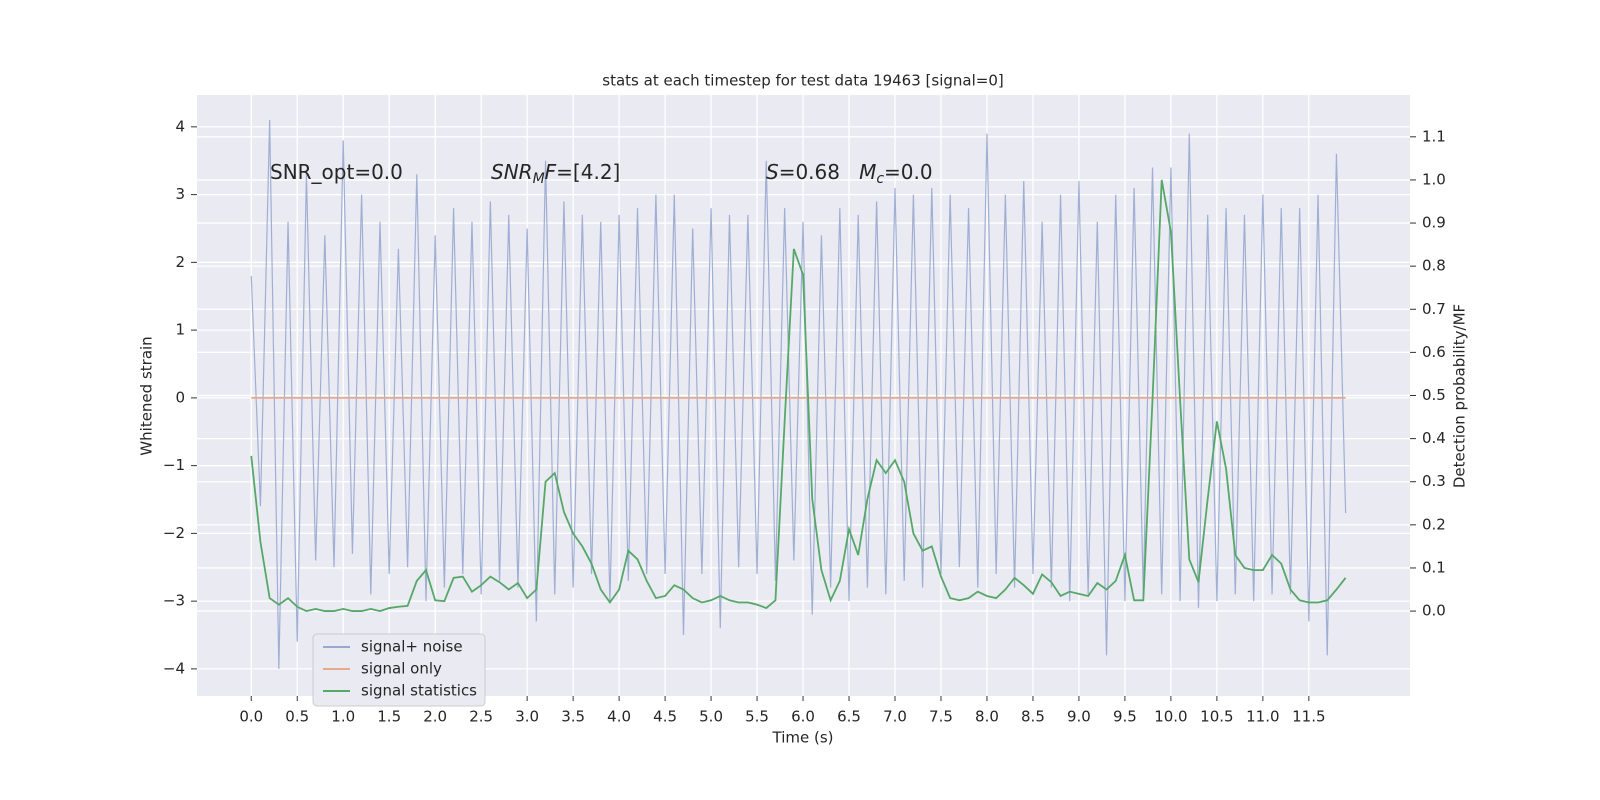 The height and width of the screenshot is (800, 1600). What do you see at coordinates (297, 717) in the screenshot?
I see `x-tick-label: 0.5` at bounding box center [297, 717].